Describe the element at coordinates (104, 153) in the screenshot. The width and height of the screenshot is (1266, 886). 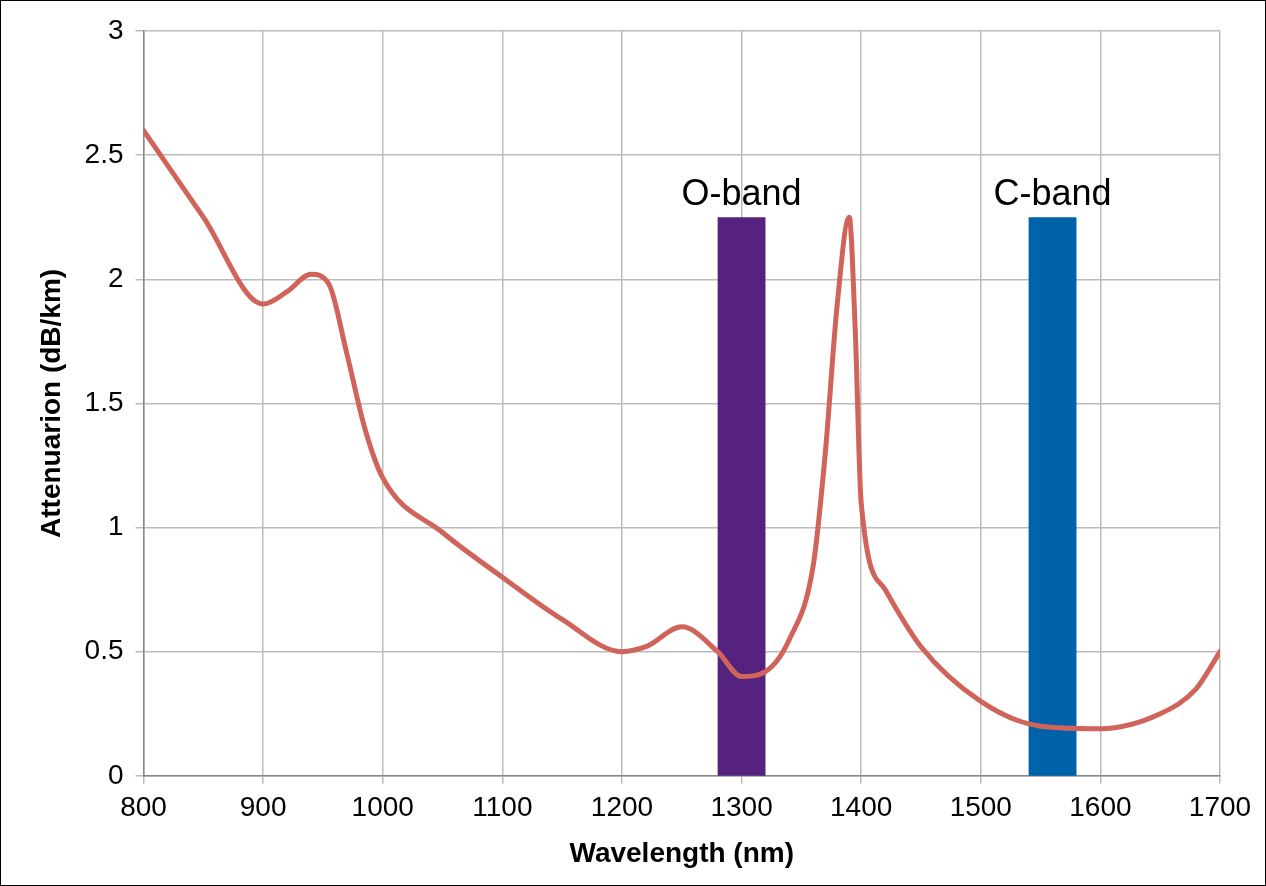
I see `y-tick-label: 2.5` at that location.